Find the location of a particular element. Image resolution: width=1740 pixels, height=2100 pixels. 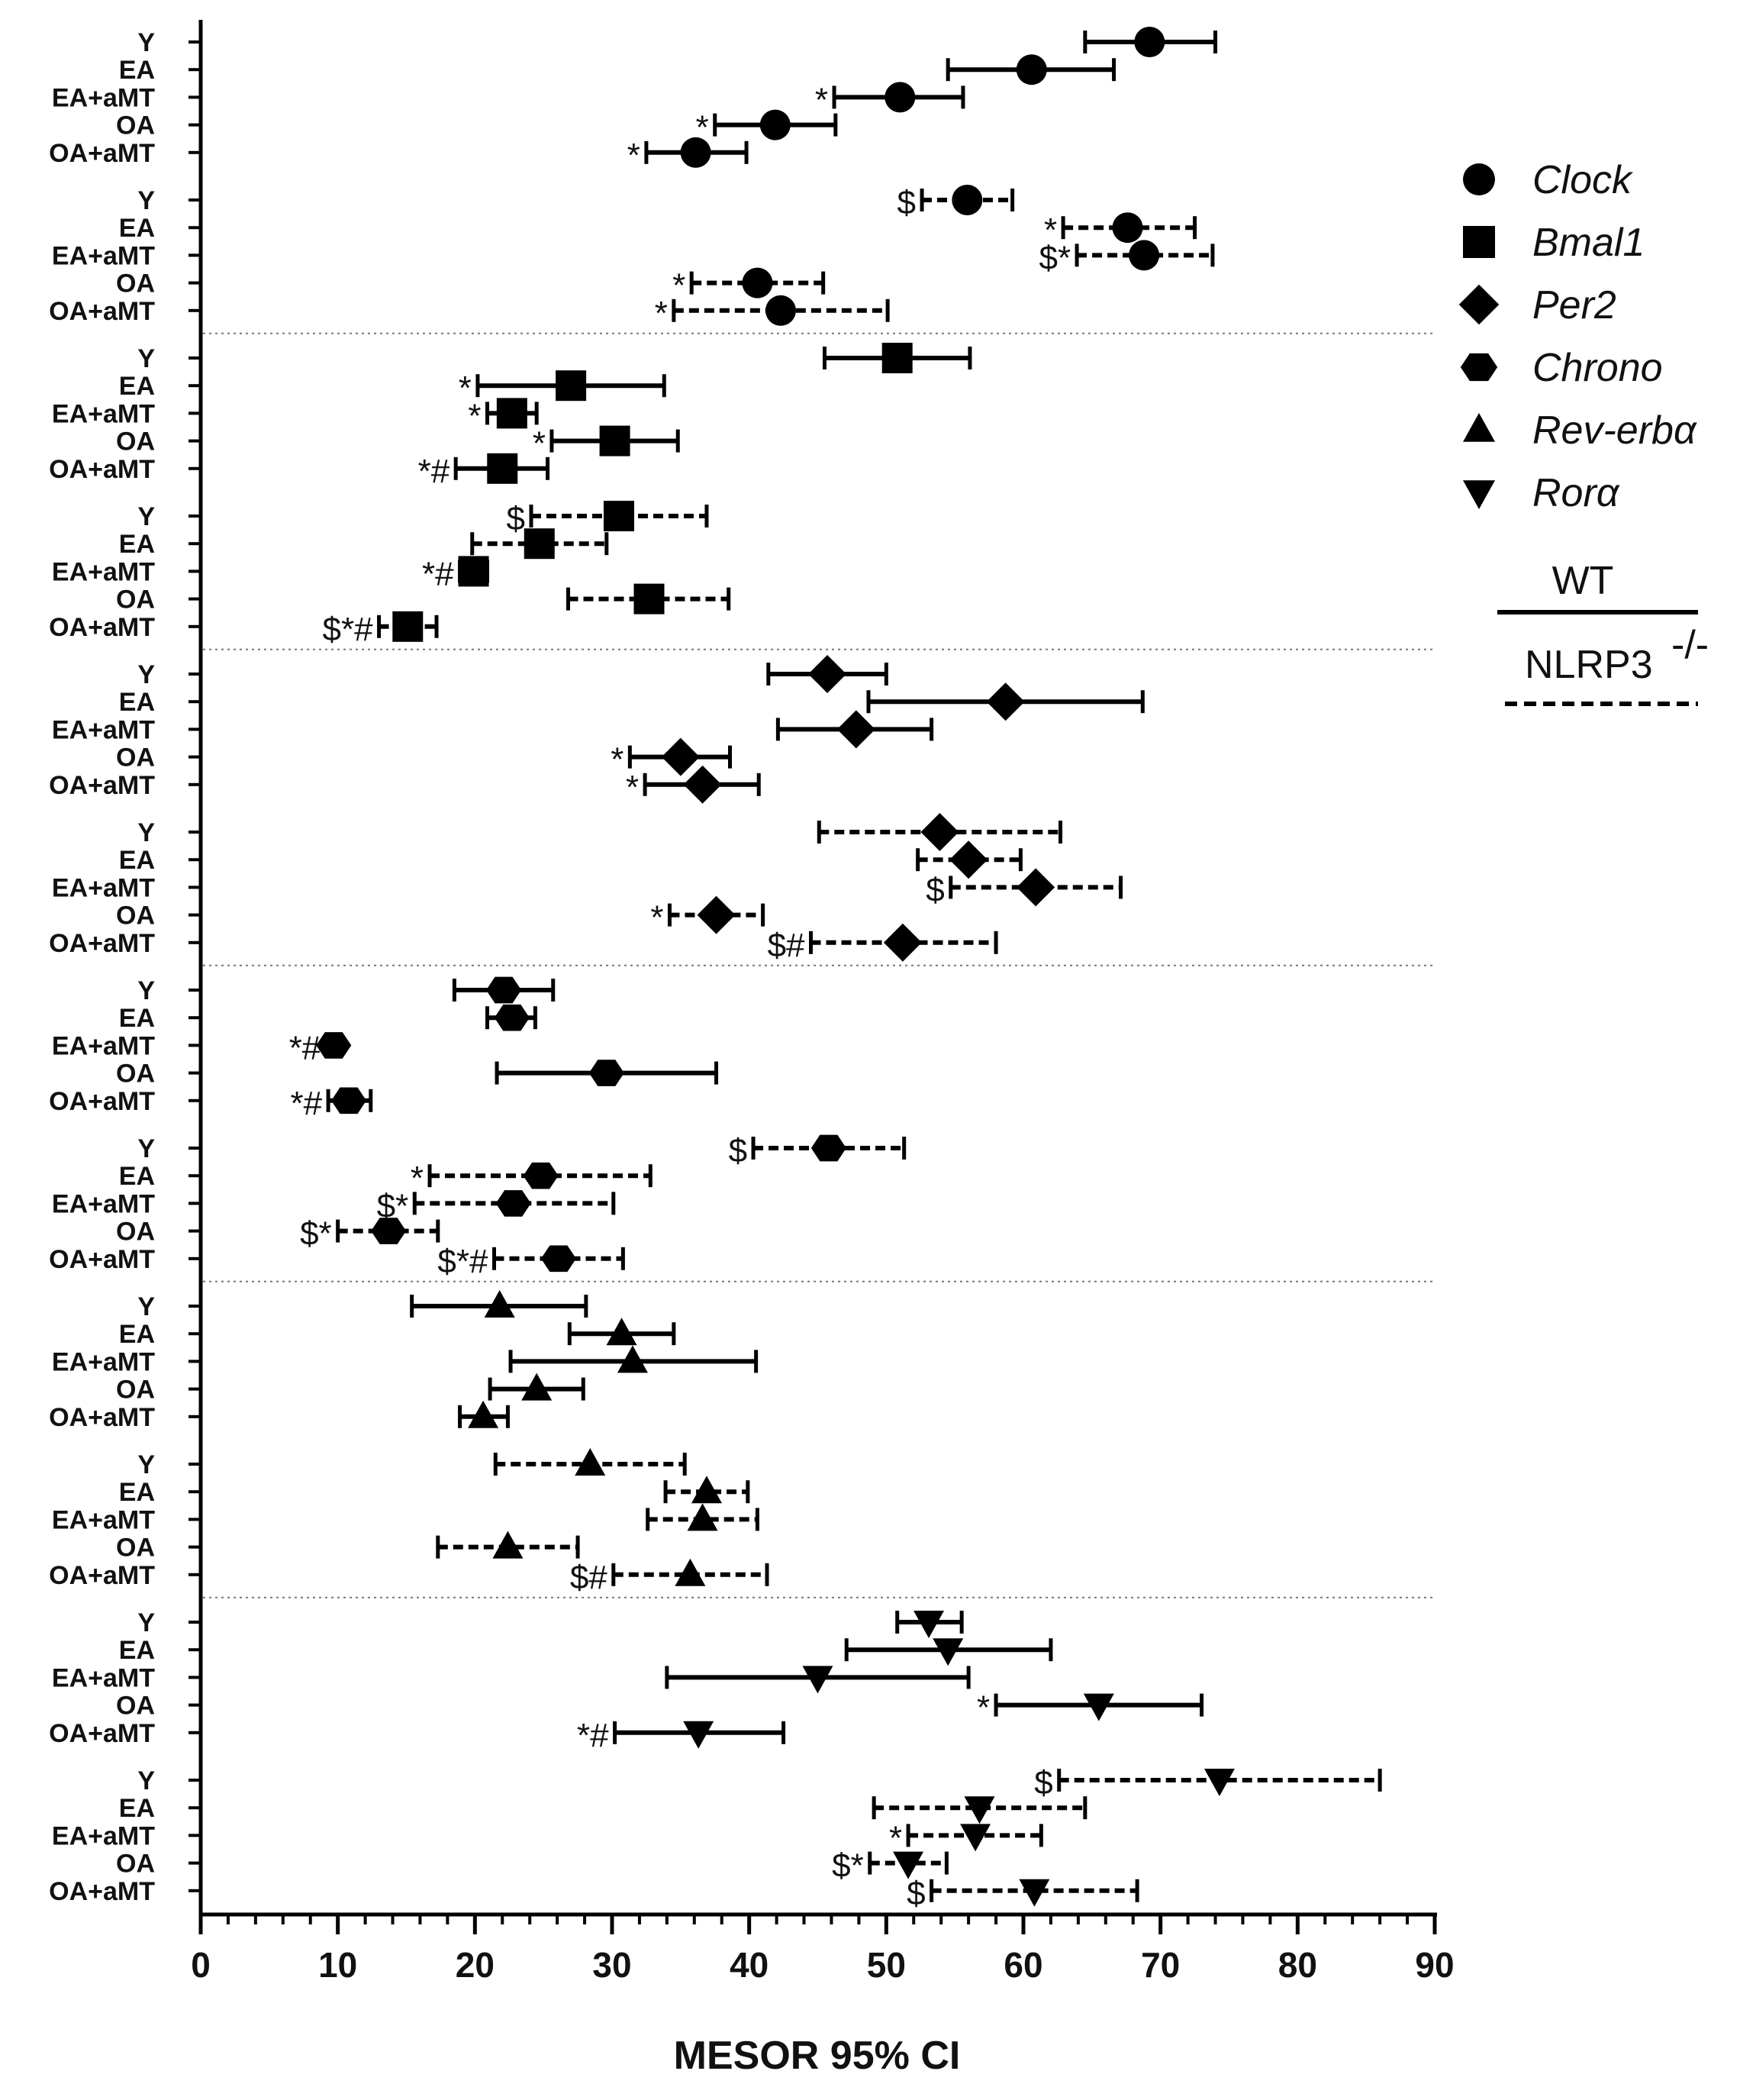

legend-label: Bmal1 is located at coordinates (1589, 243).